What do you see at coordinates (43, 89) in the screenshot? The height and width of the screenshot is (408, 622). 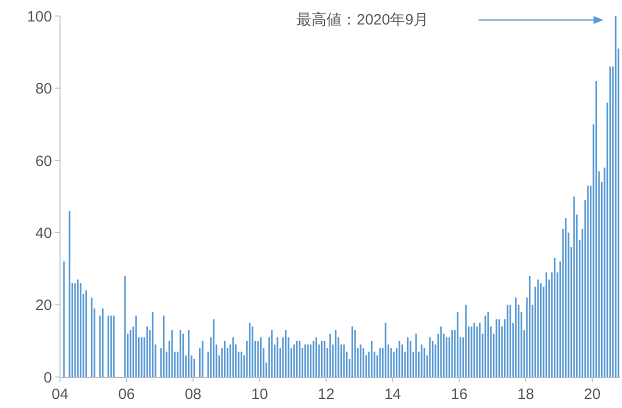 I see `y-tick-label: 80` at bounding box center [43, 89].